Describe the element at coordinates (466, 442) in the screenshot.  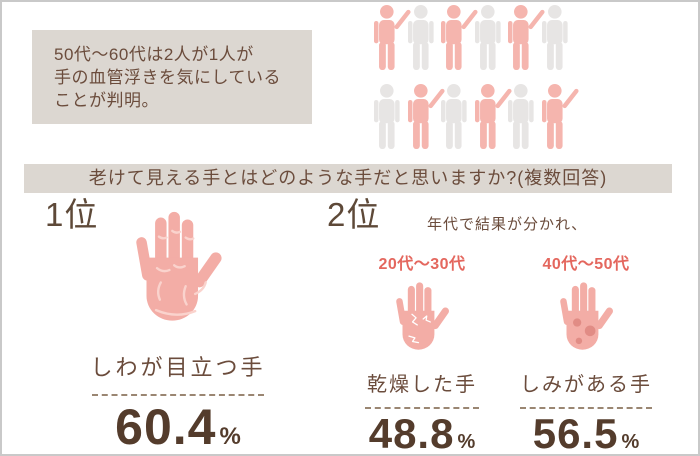
I see `rank2-percent-sign-young: %` at that location.